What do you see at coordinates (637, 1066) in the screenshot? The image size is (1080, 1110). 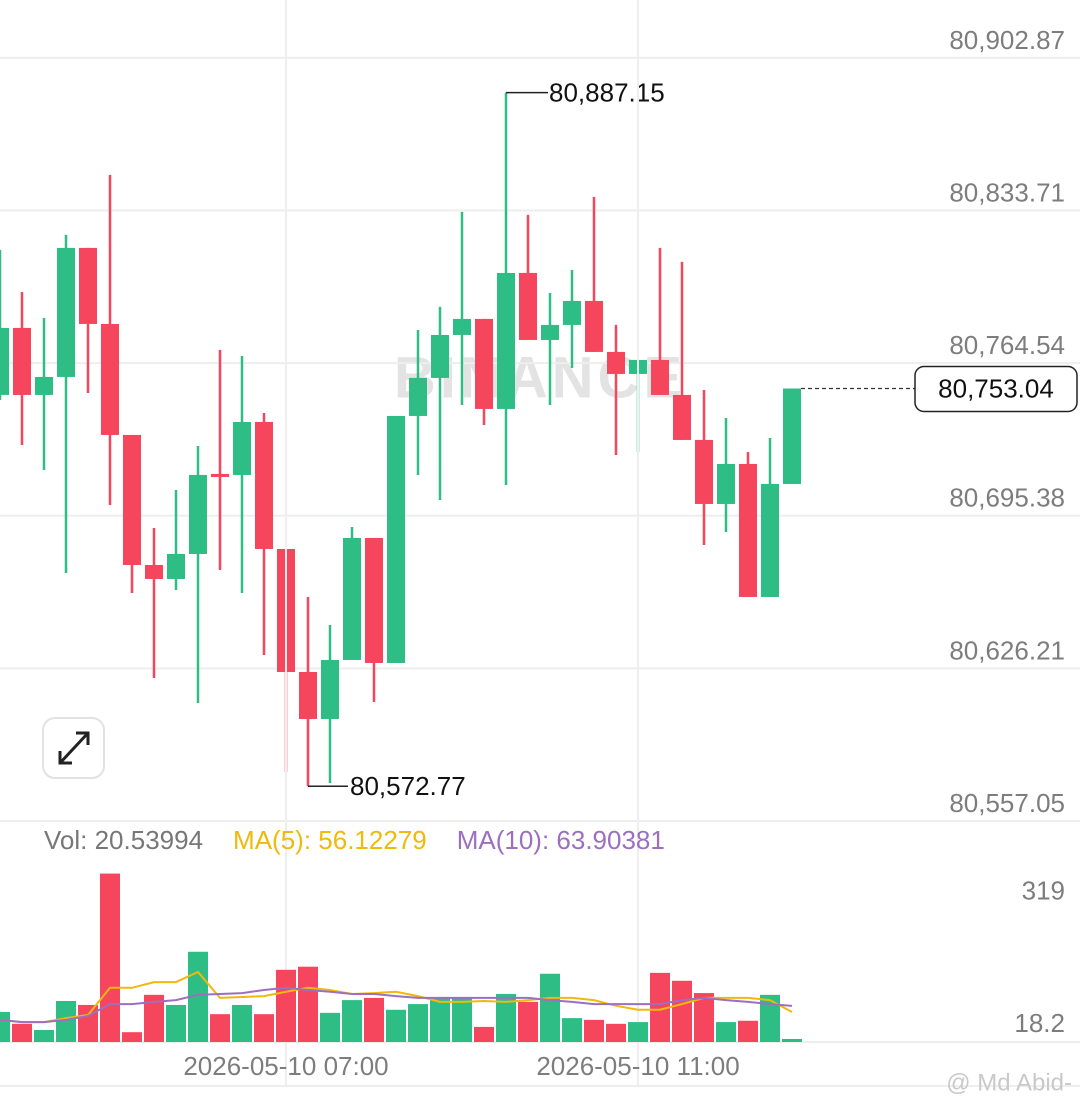 I see `x-tick-label: 2026-05-10 11:00` at bounding box center [637, 1066].